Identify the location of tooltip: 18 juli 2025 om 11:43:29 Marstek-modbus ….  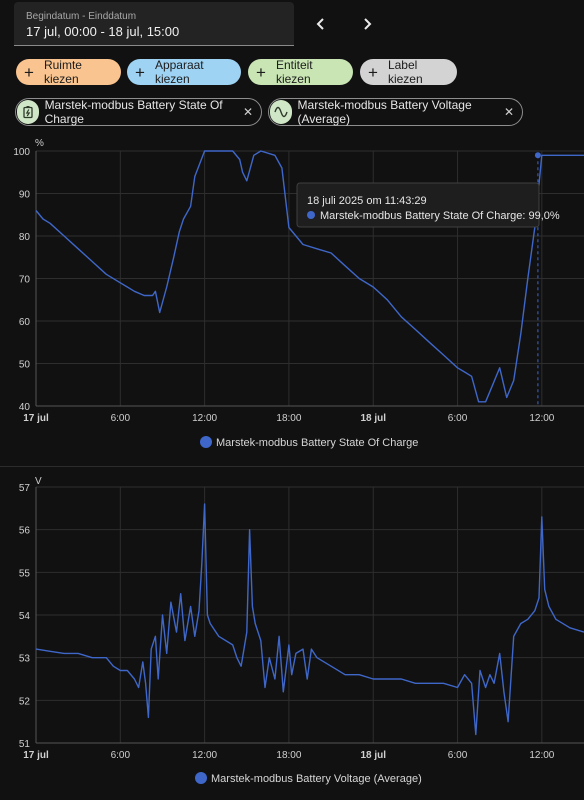
(428, 205).